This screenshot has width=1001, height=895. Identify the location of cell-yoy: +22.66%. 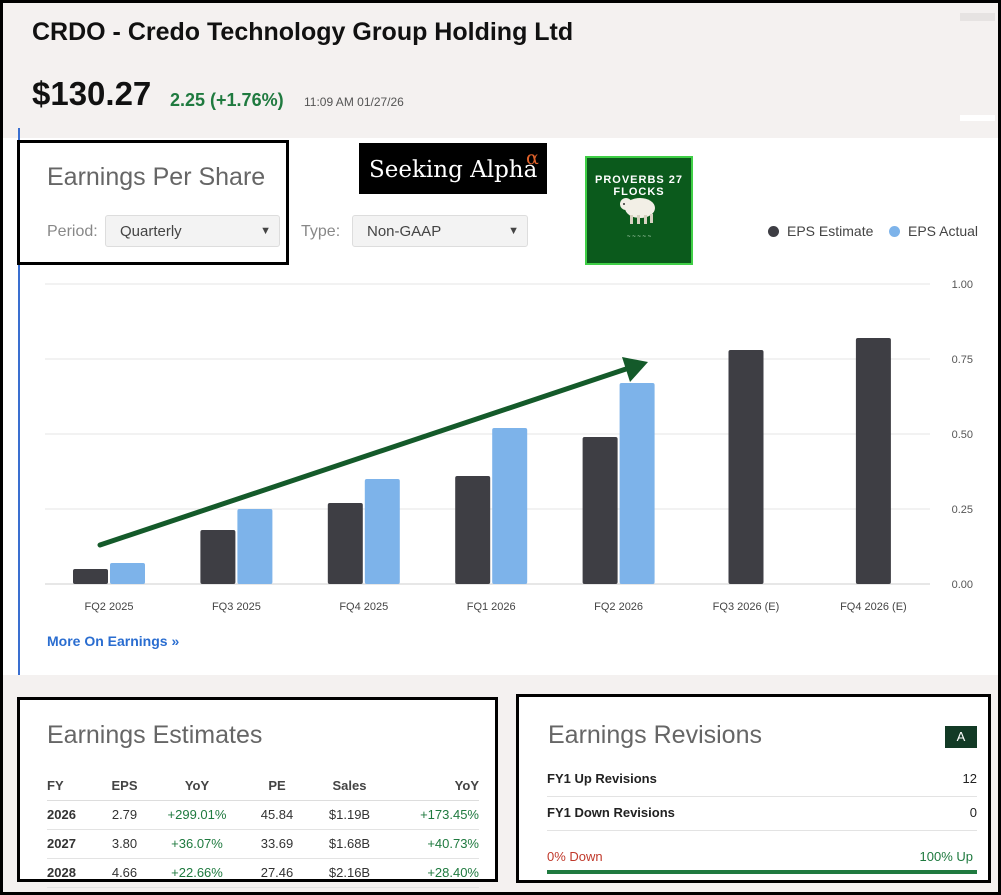
(197, 873).